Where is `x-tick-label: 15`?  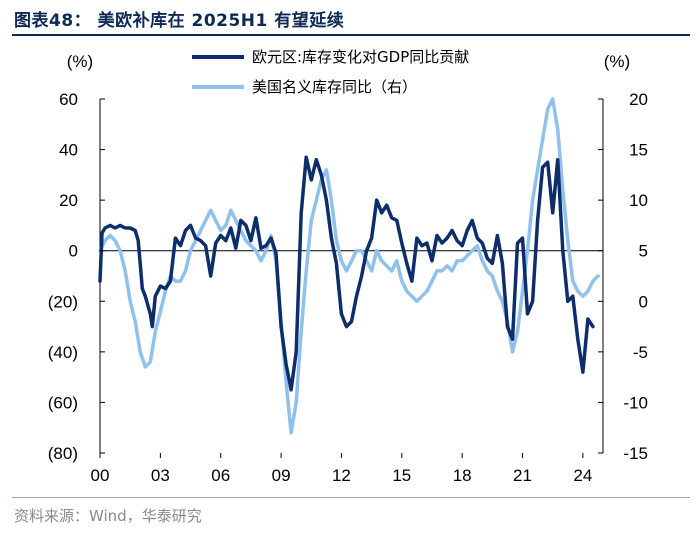 x-tick-label: 15 is located at coordinates (401, 475).